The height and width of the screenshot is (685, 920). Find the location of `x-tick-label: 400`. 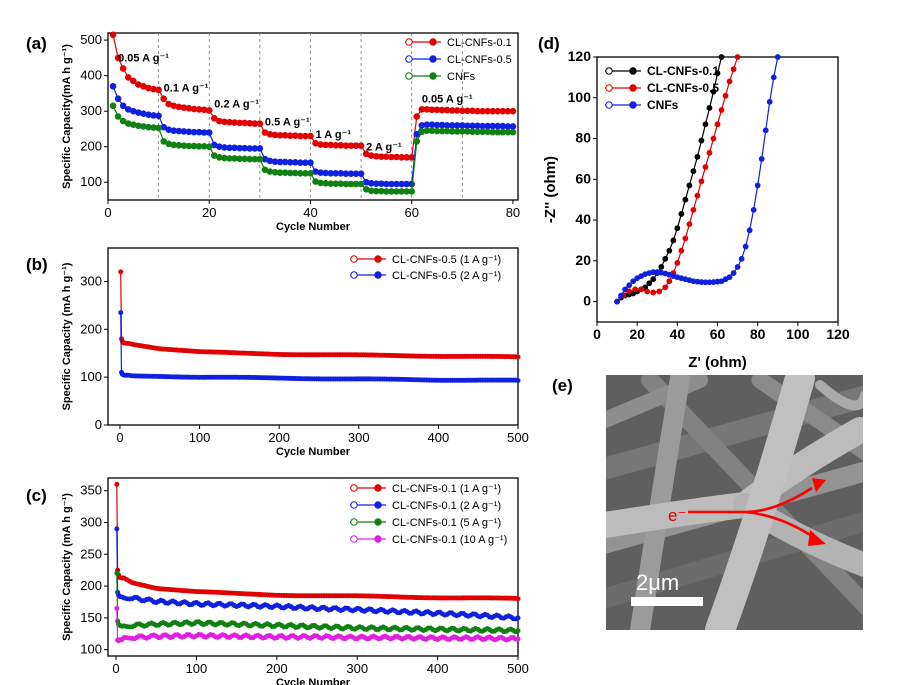

x-tick-label: 400 is located at coordinates (438, 668).